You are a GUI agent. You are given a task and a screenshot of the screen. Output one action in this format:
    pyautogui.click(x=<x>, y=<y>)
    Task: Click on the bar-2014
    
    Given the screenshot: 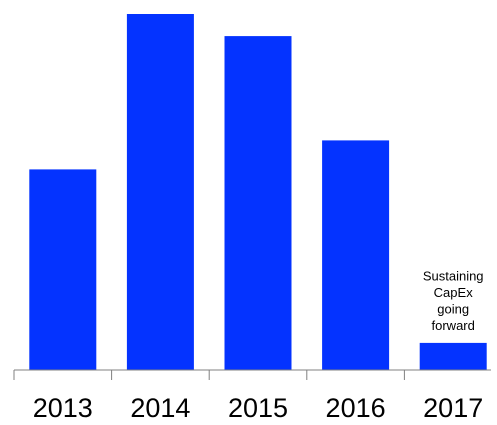 What is the action you would take?
    pyautogui.click(x=160, y=192)
    